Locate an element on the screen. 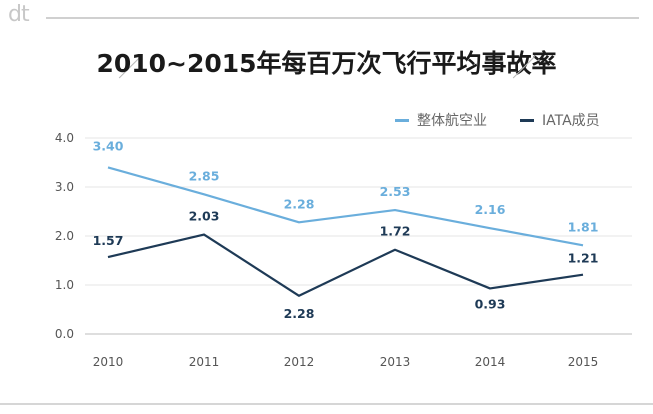 The height and width of the screenshot is (414, 653). title-right-slash-decoration: ／ is located at coordinates (524, 68).